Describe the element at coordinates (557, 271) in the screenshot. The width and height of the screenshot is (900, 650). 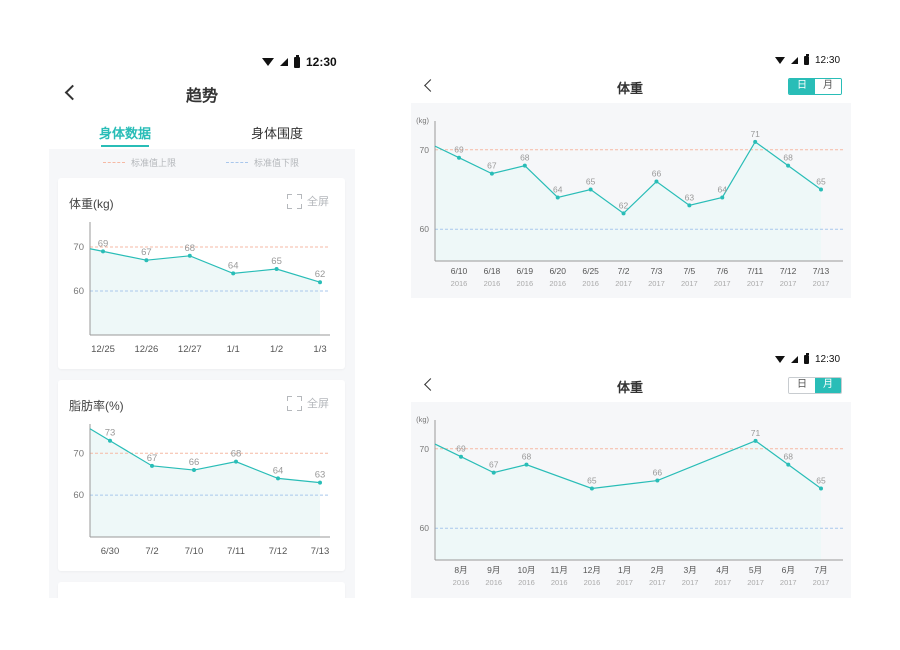
I see `x-tick-label: 6/20` at that location.